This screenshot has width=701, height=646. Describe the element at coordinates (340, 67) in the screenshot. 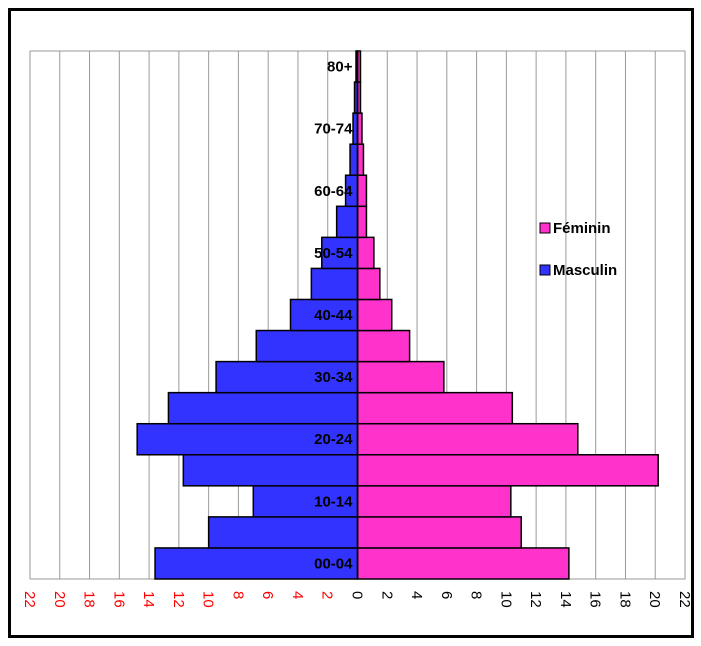

I see `age-label-80+: 80+` at that location.